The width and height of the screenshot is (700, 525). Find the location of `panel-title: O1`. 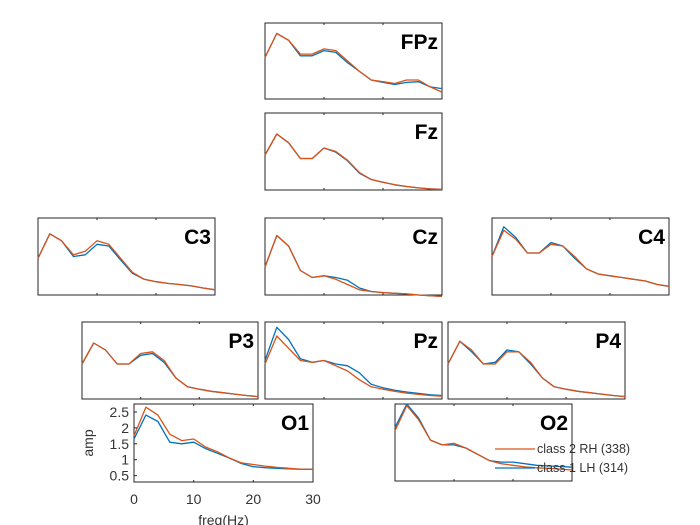

panel-title: O1 is located at coordinates (295, 423).